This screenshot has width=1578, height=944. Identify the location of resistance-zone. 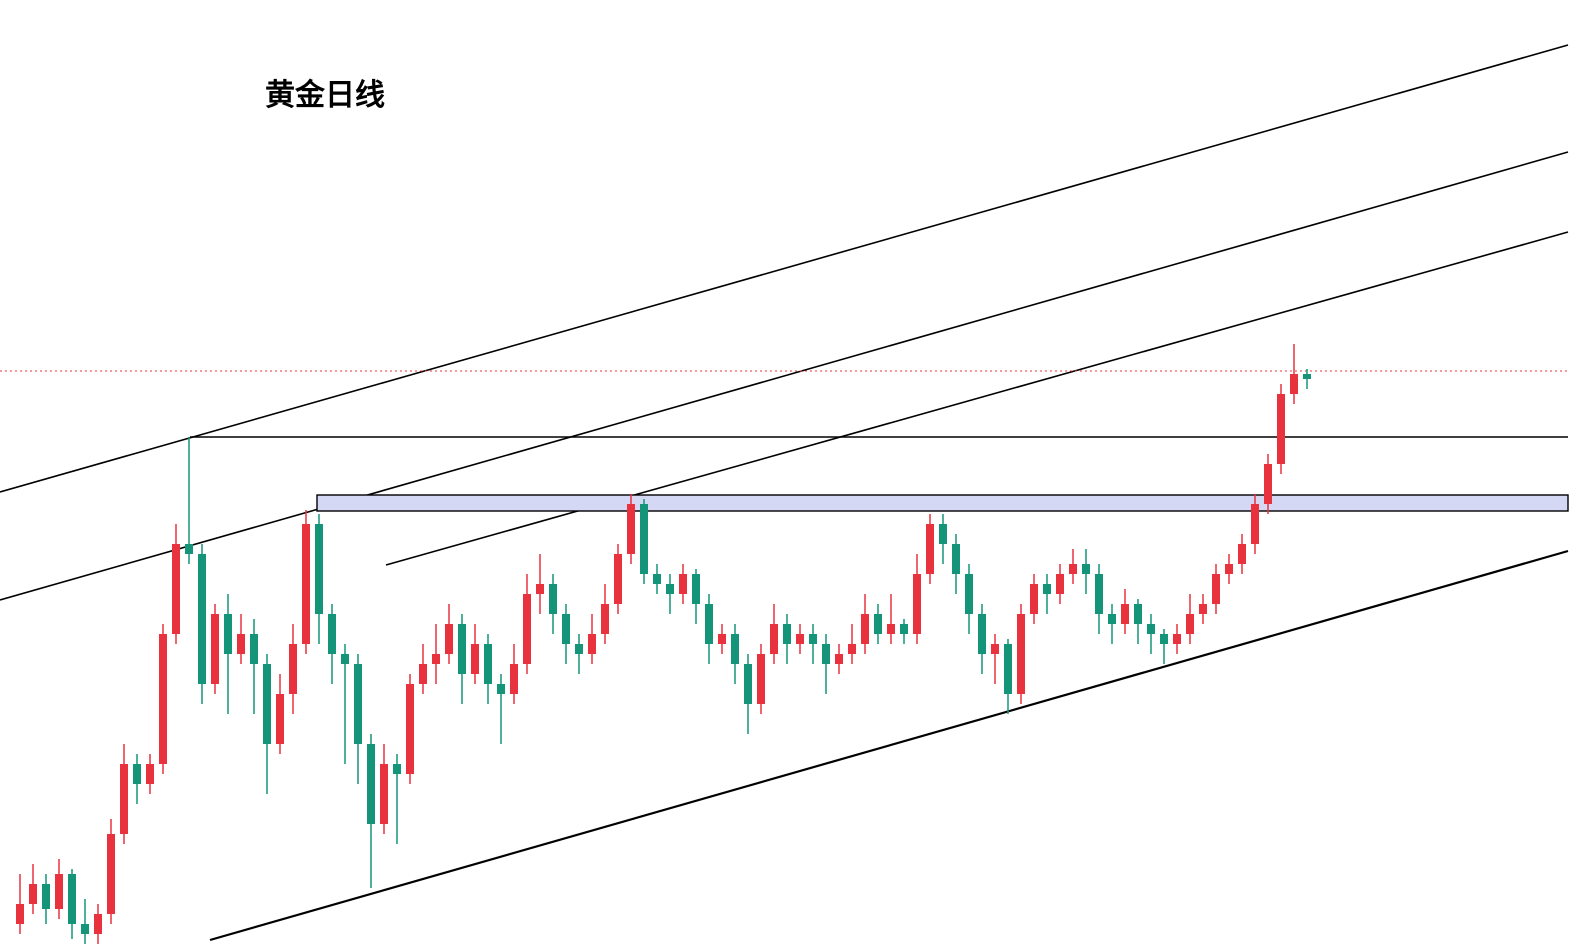
(942, 503).